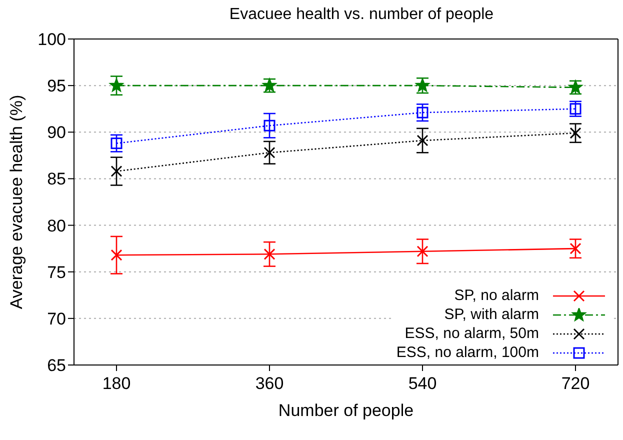 Image resolution: width=623 pixels, height=440 pixels. Describe the element at coordinates (575, 384) in the screenshot. I see `x-tick-label: 720` at that location.